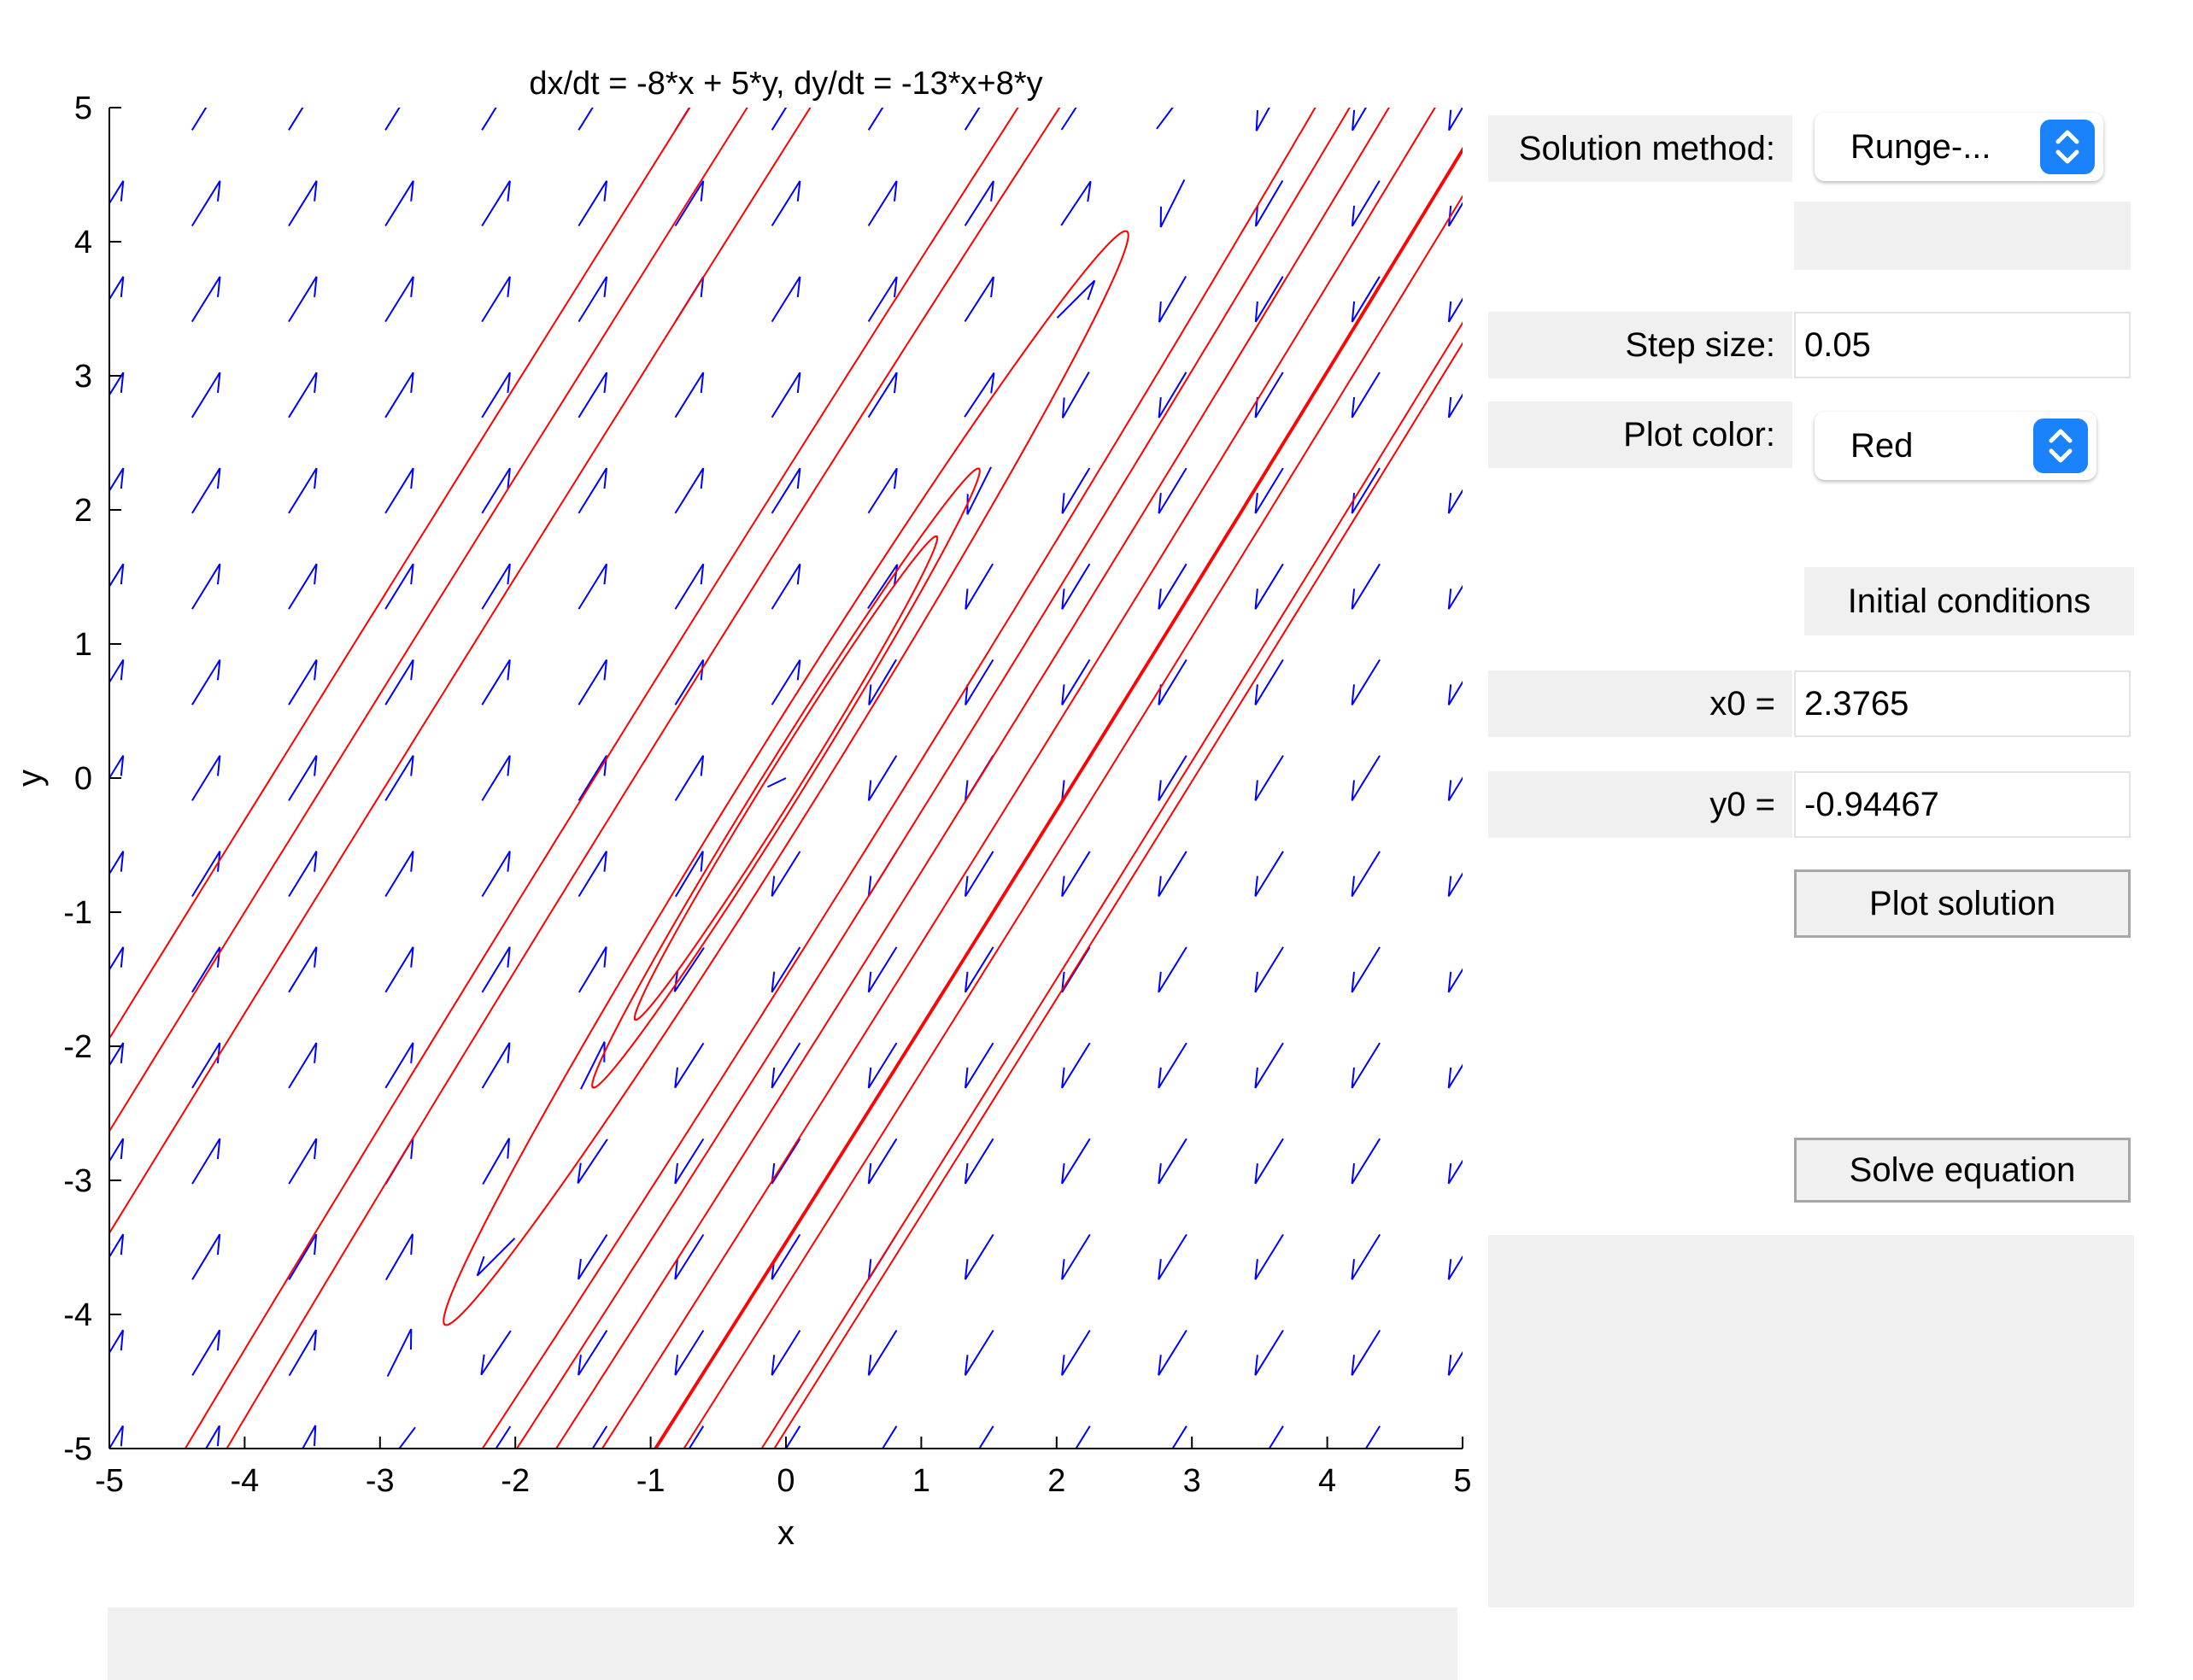  Describe the element at coordinates (1956, 446) in the screenshot. I see `plot-color-dropdown: Red` at that location.